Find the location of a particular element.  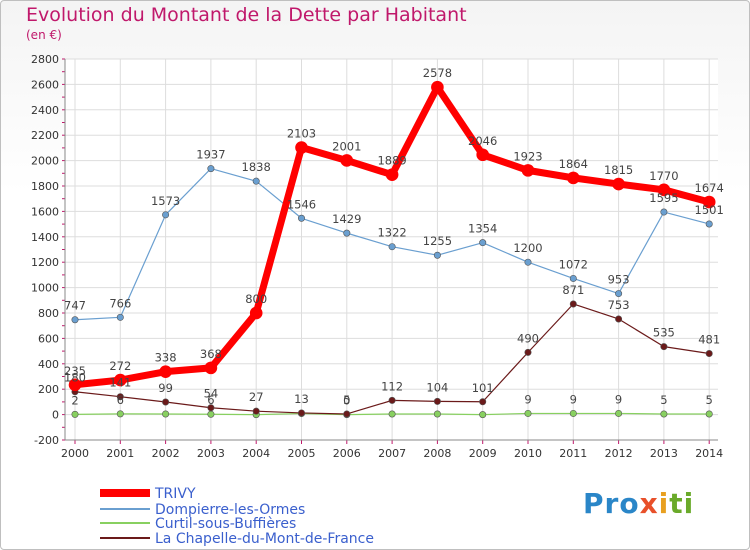

data-label: 0 is located at coordinates (346, 401).